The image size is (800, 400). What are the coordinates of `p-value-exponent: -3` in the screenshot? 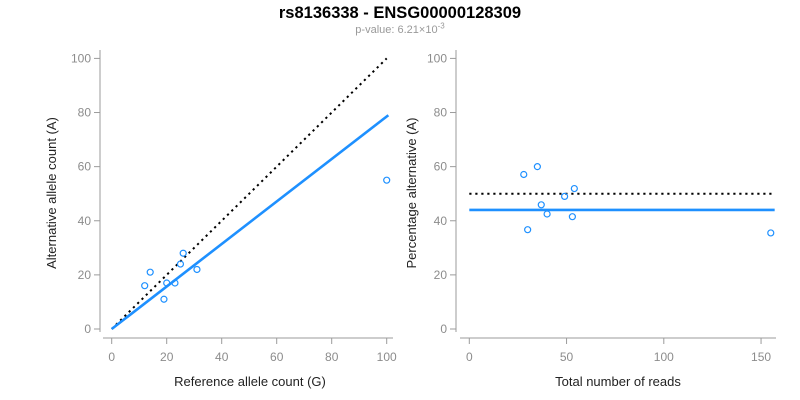 It's located at (441, 26).